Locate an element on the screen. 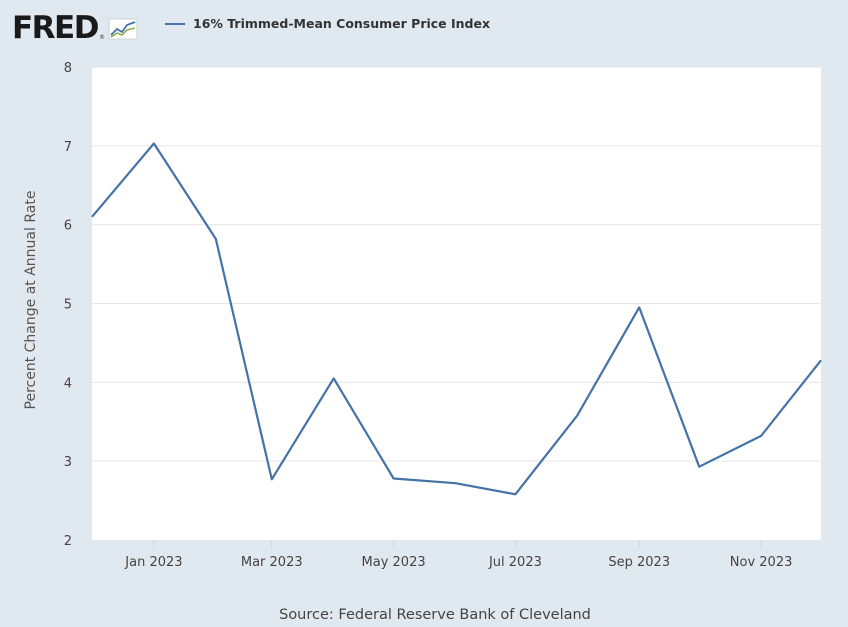 The width and height of the screenshot is (848, 627). x-tick-label: Jan 2023 is located at coordinates (153, 562).